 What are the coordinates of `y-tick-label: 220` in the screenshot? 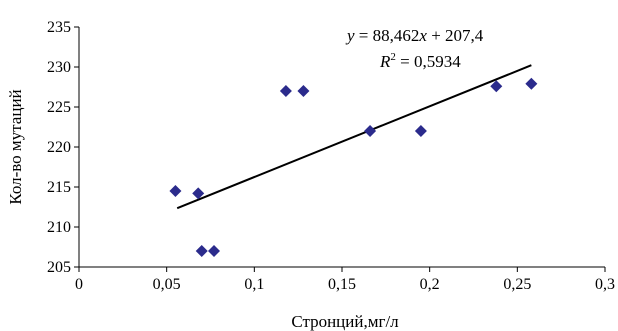 It's located at (59, 147).